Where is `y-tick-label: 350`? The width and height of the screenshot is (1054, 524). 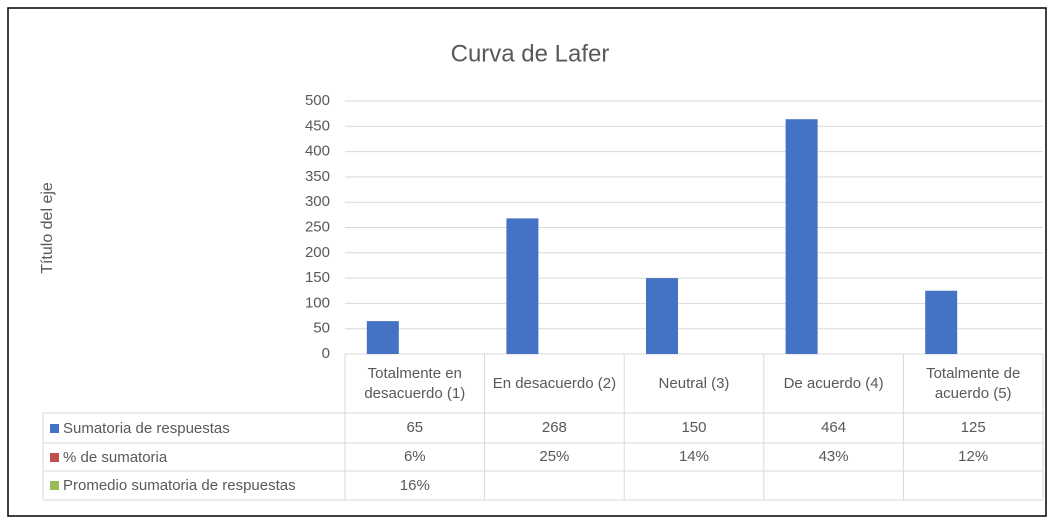
y-tick-label: 350 is located at coordinates (317, 176).